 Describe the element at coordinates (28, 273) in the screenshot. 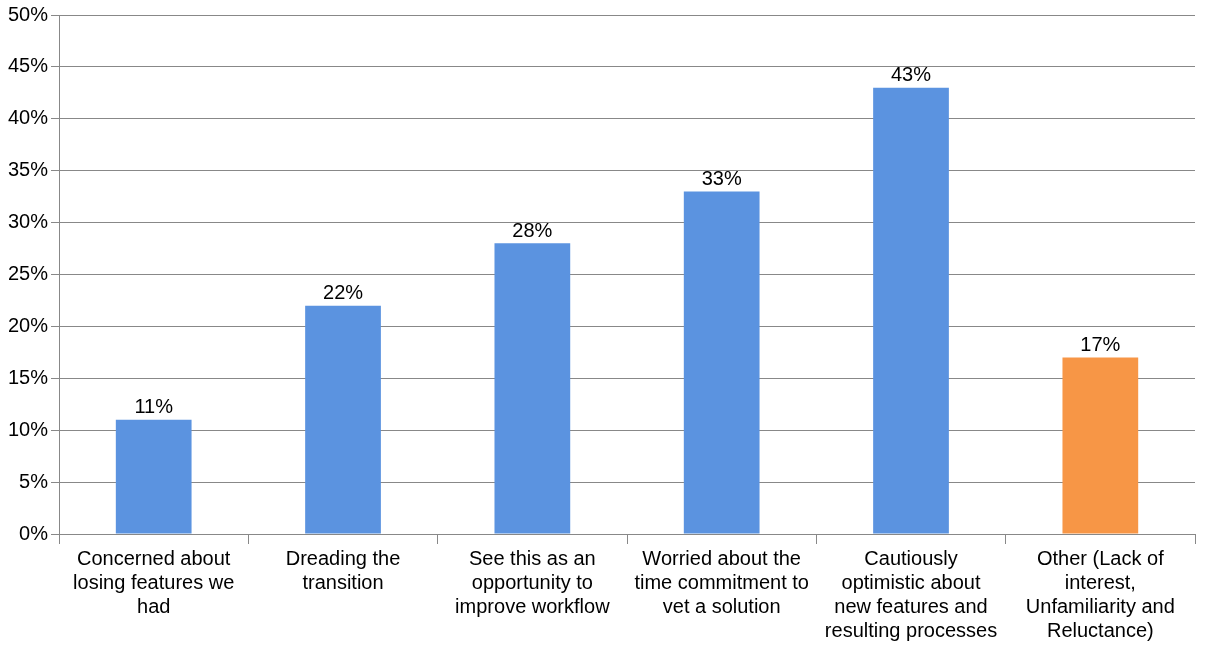

I see `y-tick-label: 25%` at that location.